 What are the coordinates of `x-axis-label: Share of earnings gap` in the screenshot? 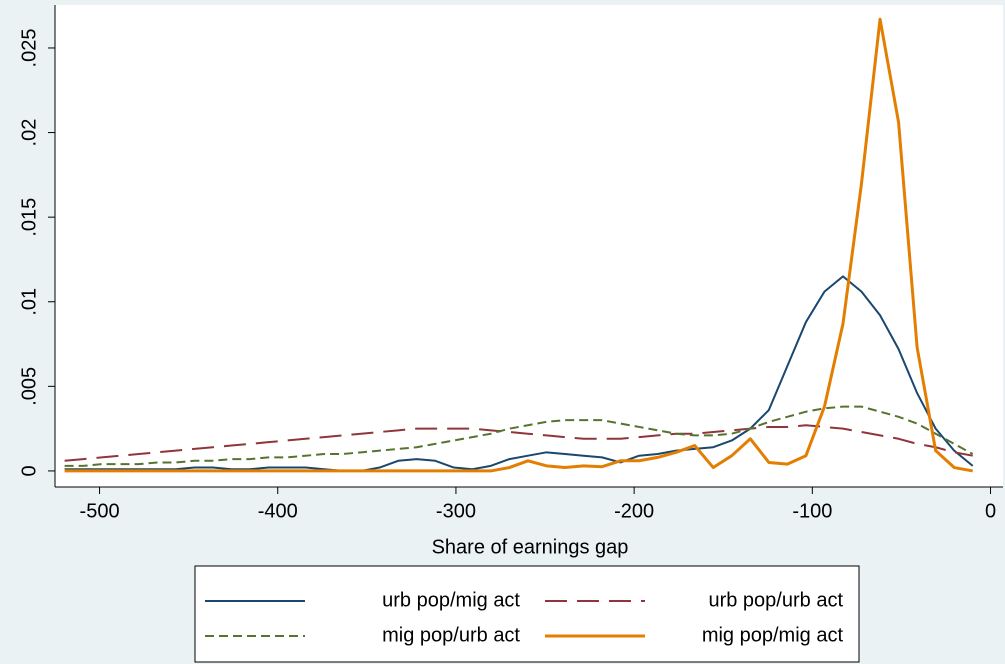 It's located at (530, 547).